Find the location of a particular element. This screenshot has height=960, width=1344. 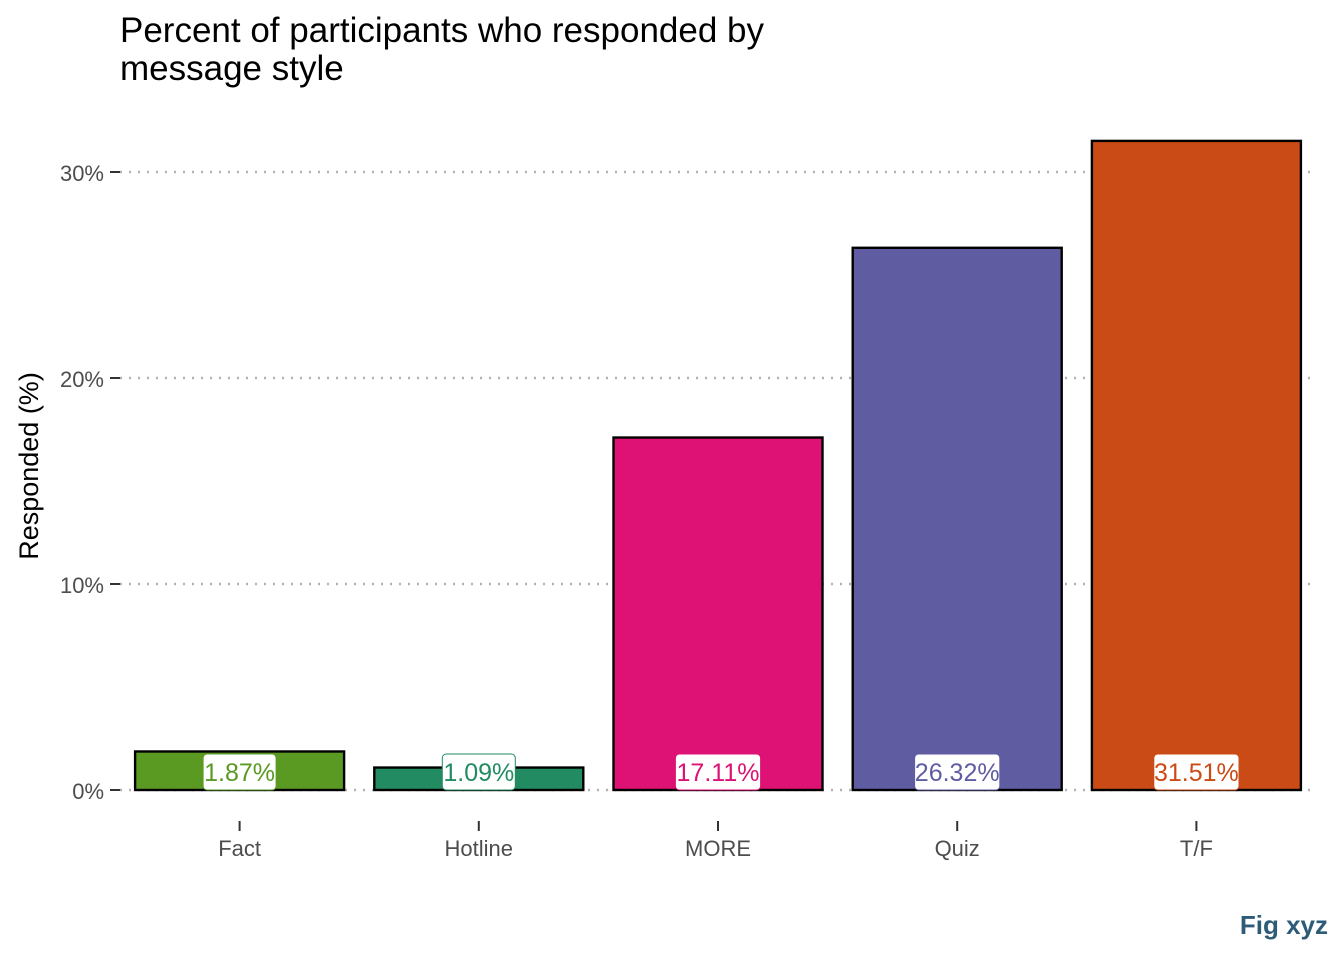

y-tick-label: 10% is located at coordinates (82, 585).